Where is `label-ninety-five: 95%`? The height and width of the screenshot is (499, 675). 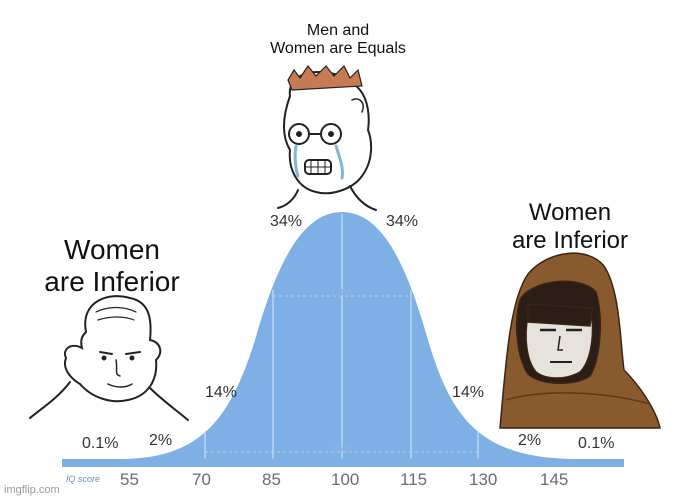 label-ninety-five: 95% is located at coordinates (342, 449).